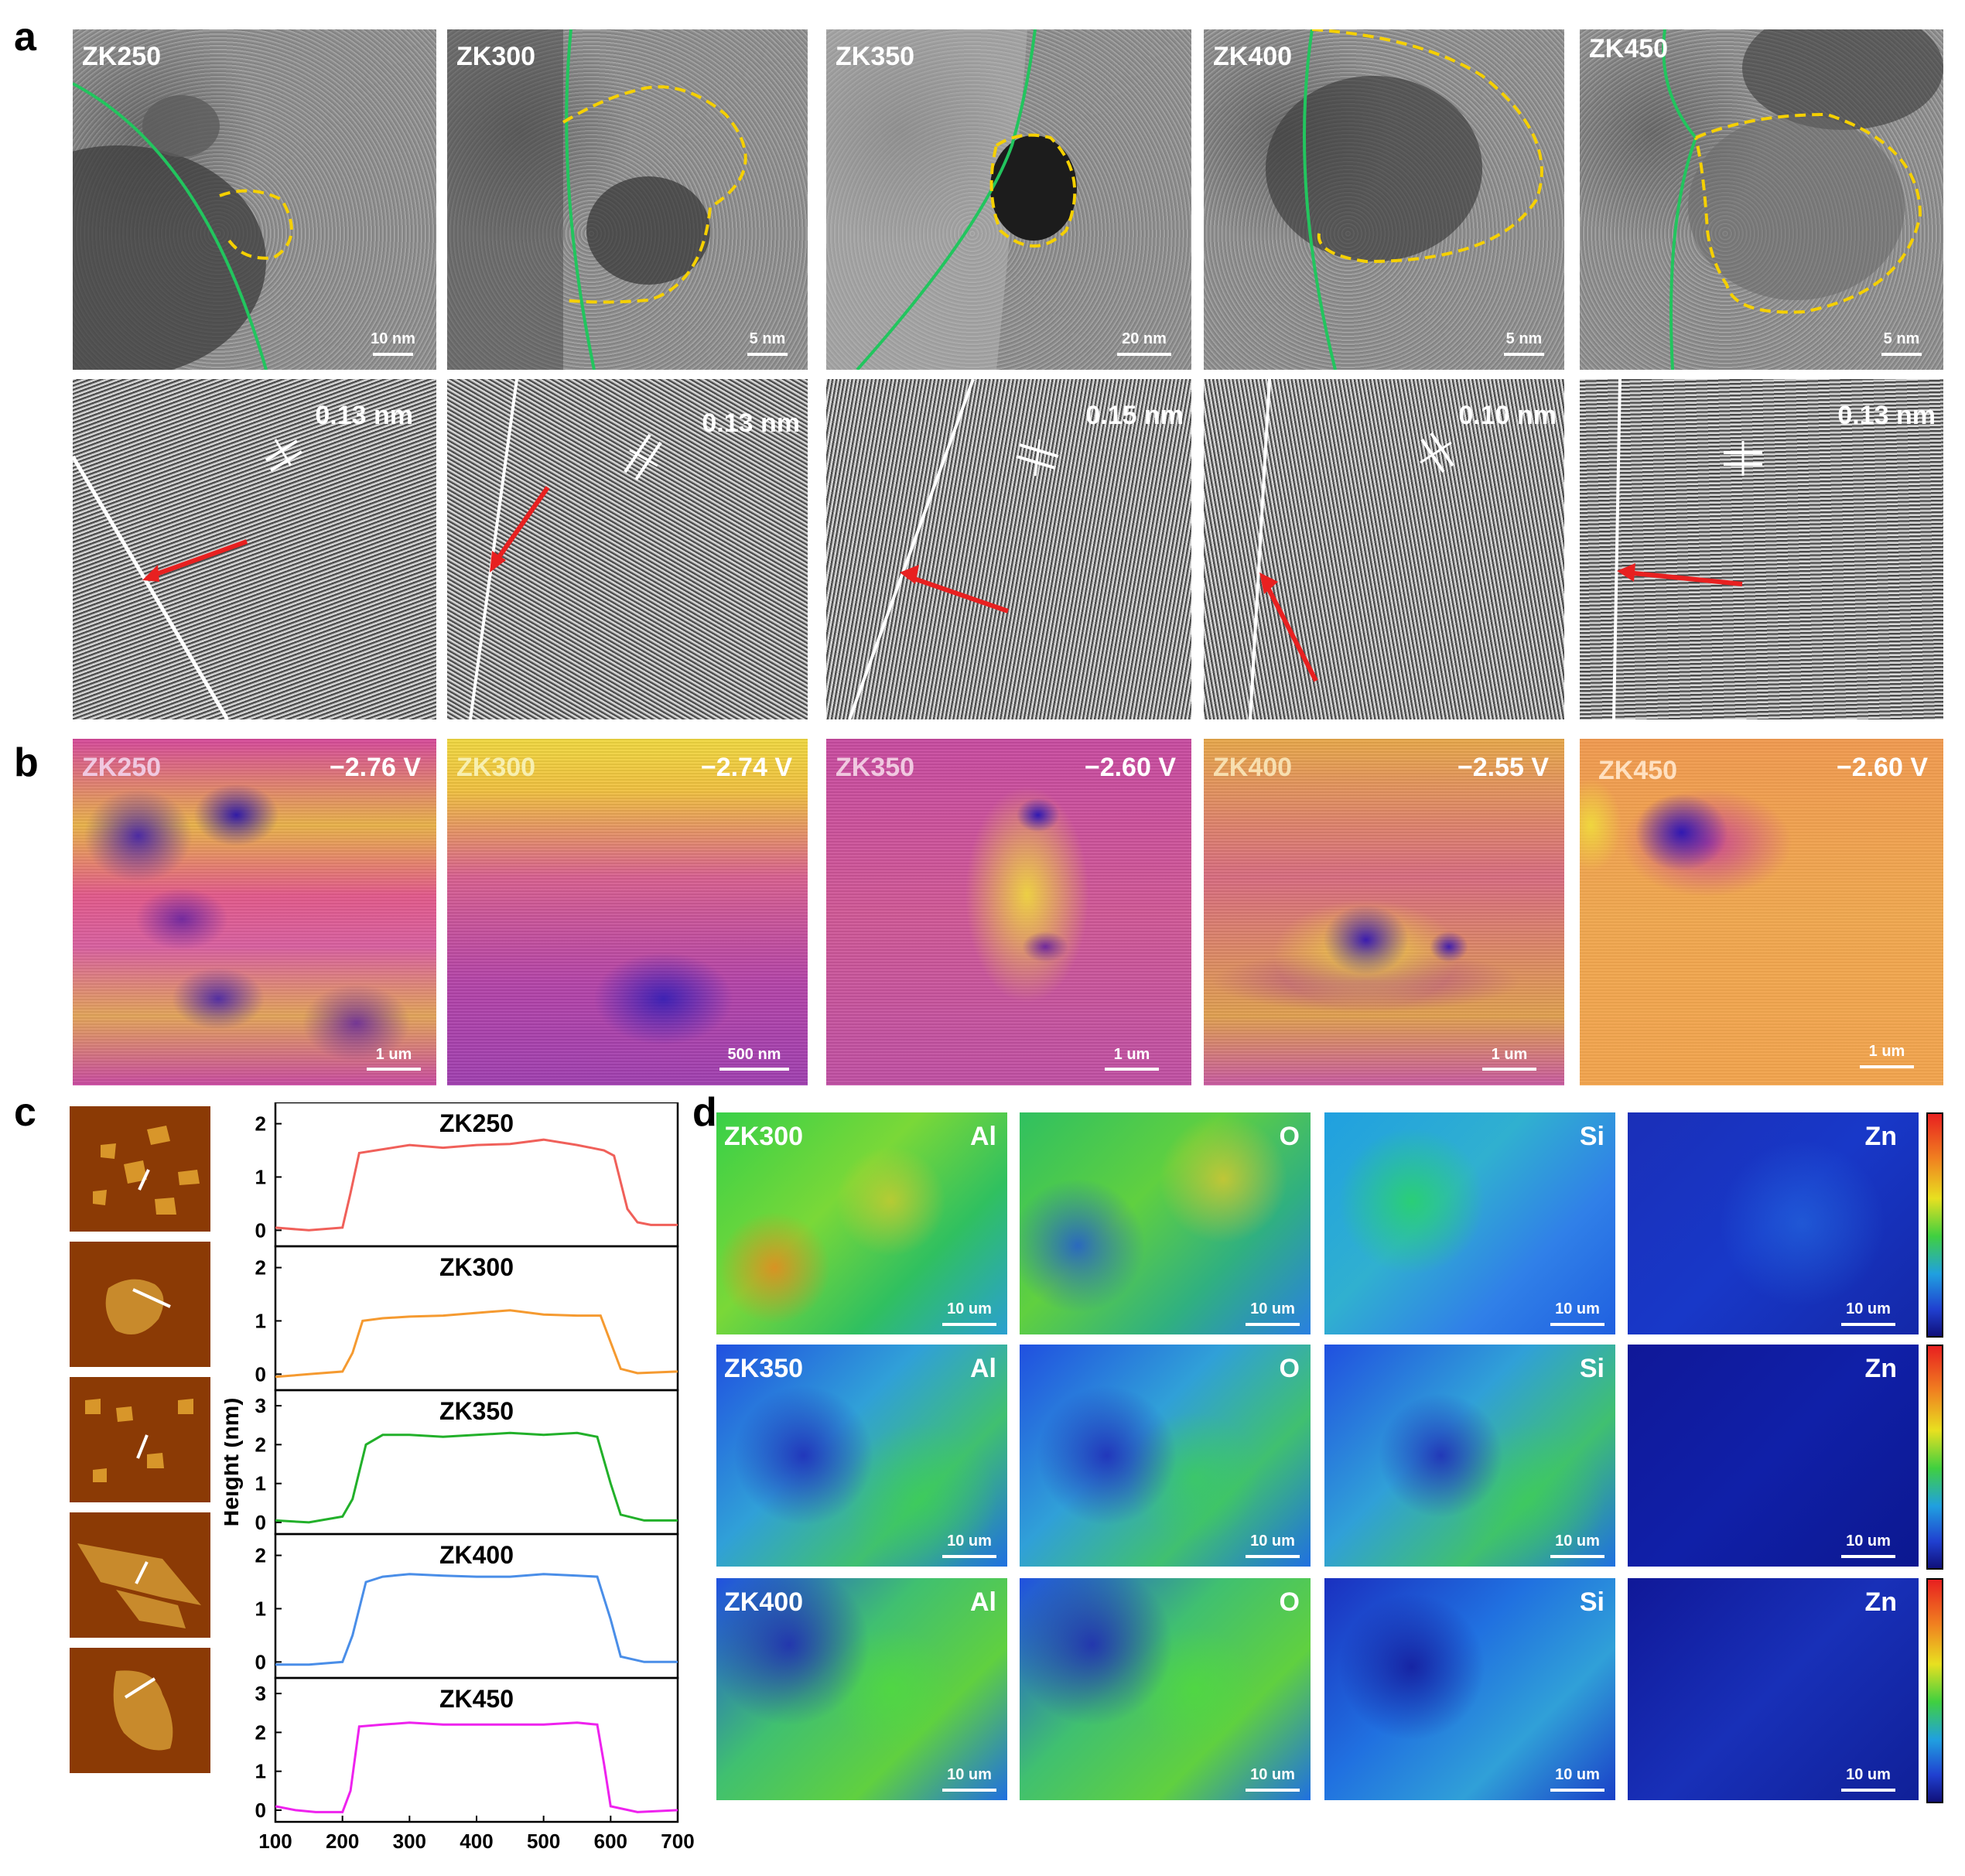 This screenshot has width=1965, height=1876. What do you see at coordinates (861, 1223) in the screenshot?
I see `eds-map-zk300-al: ZK300 Al 10 um` at bounding box center [861, 1223].